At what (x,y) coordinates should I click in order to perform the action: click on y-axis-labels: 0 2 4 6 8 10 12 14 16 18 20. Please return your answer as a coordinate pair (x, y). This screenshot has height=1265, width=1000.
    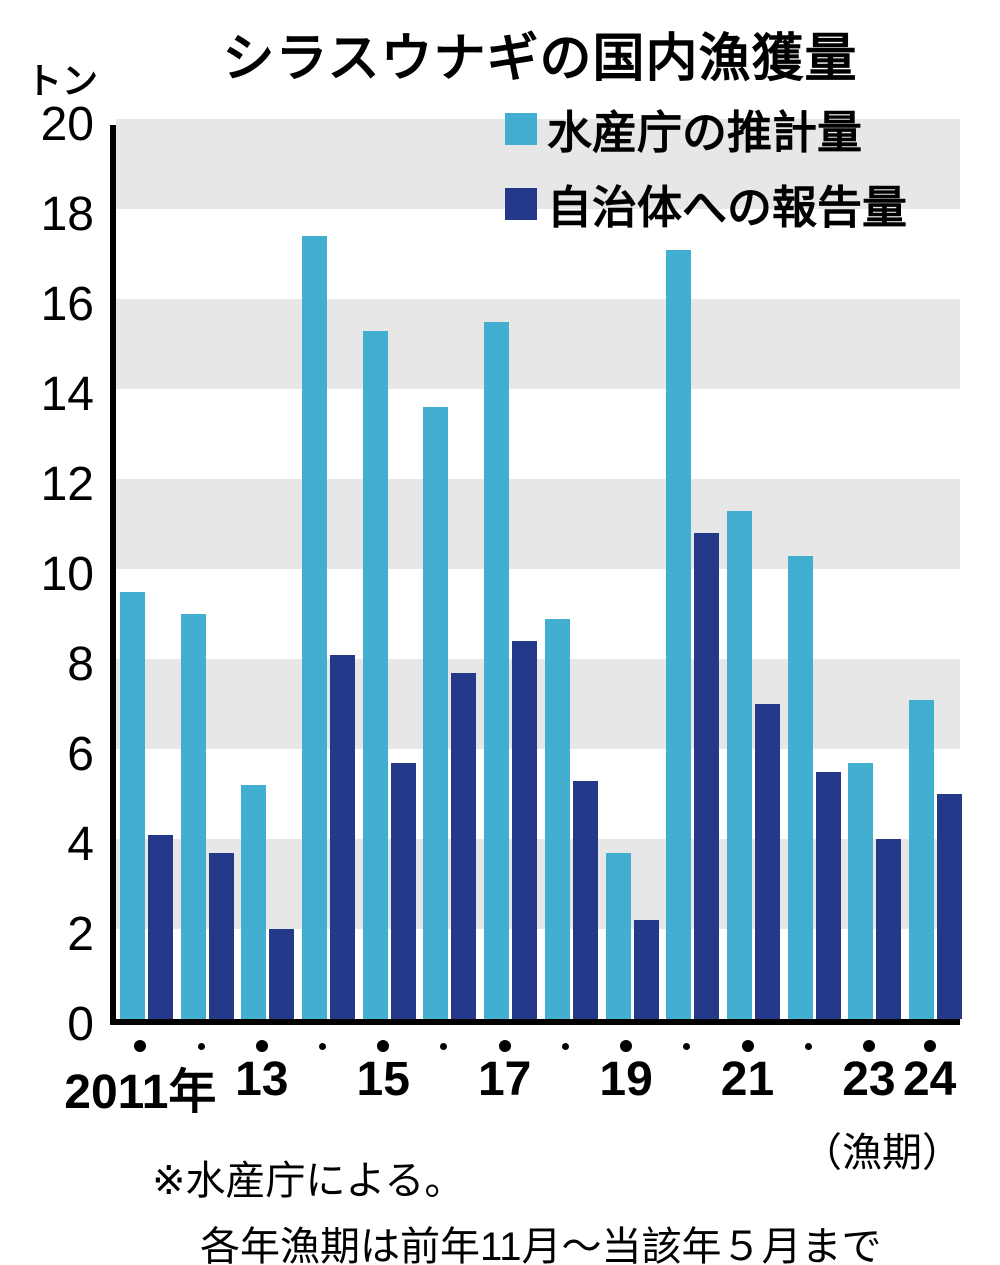
    Looking at the image, I should click on (50, 574).